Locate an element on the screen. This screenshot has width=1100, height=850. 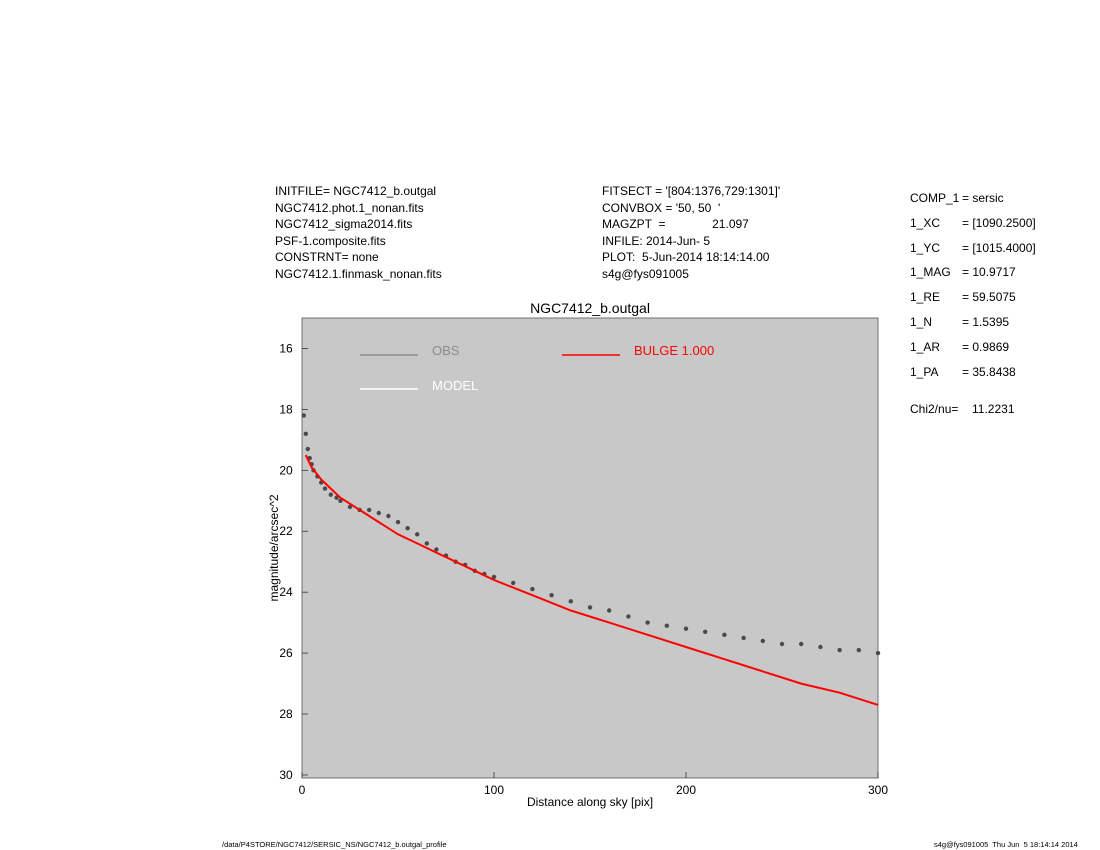
y-tick-label: 16 is located at coordinates (286, 348).